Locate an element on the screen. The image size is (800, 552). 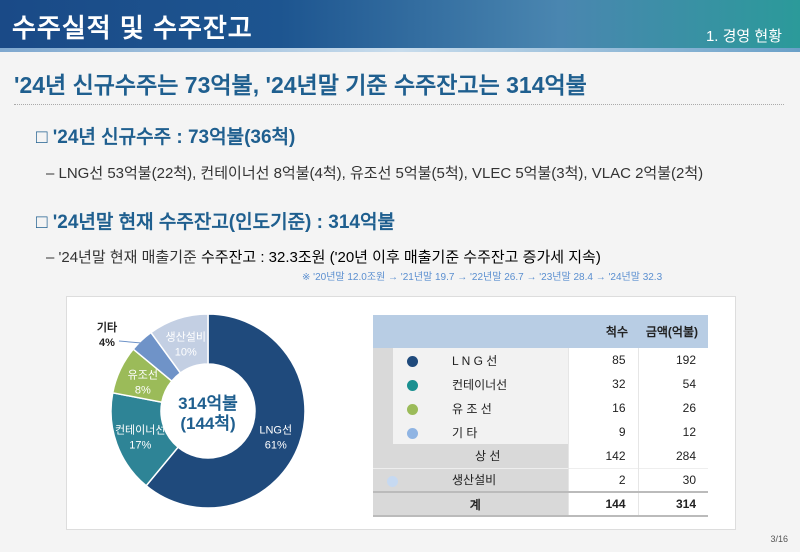
row-label: 생산설비 is located at coordinates (474, 480).